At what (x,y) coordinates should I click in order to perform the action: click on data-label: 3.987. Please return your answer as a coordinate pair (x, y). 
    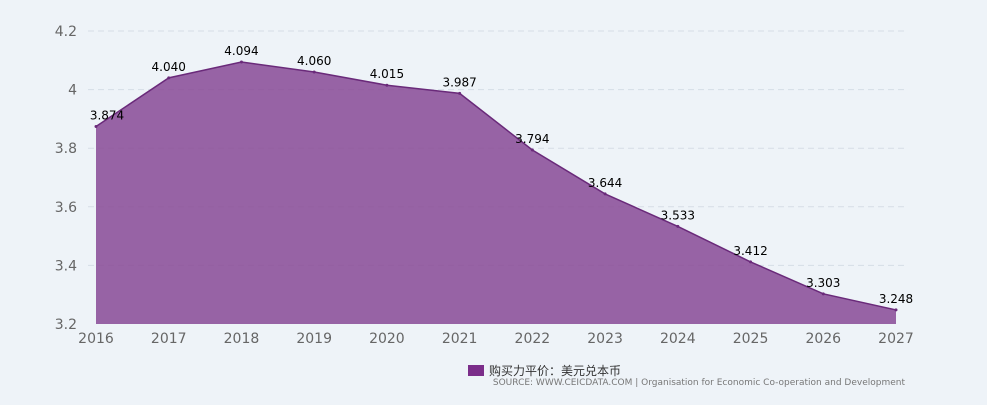
    Looking at the image, I should click on (459, 82).